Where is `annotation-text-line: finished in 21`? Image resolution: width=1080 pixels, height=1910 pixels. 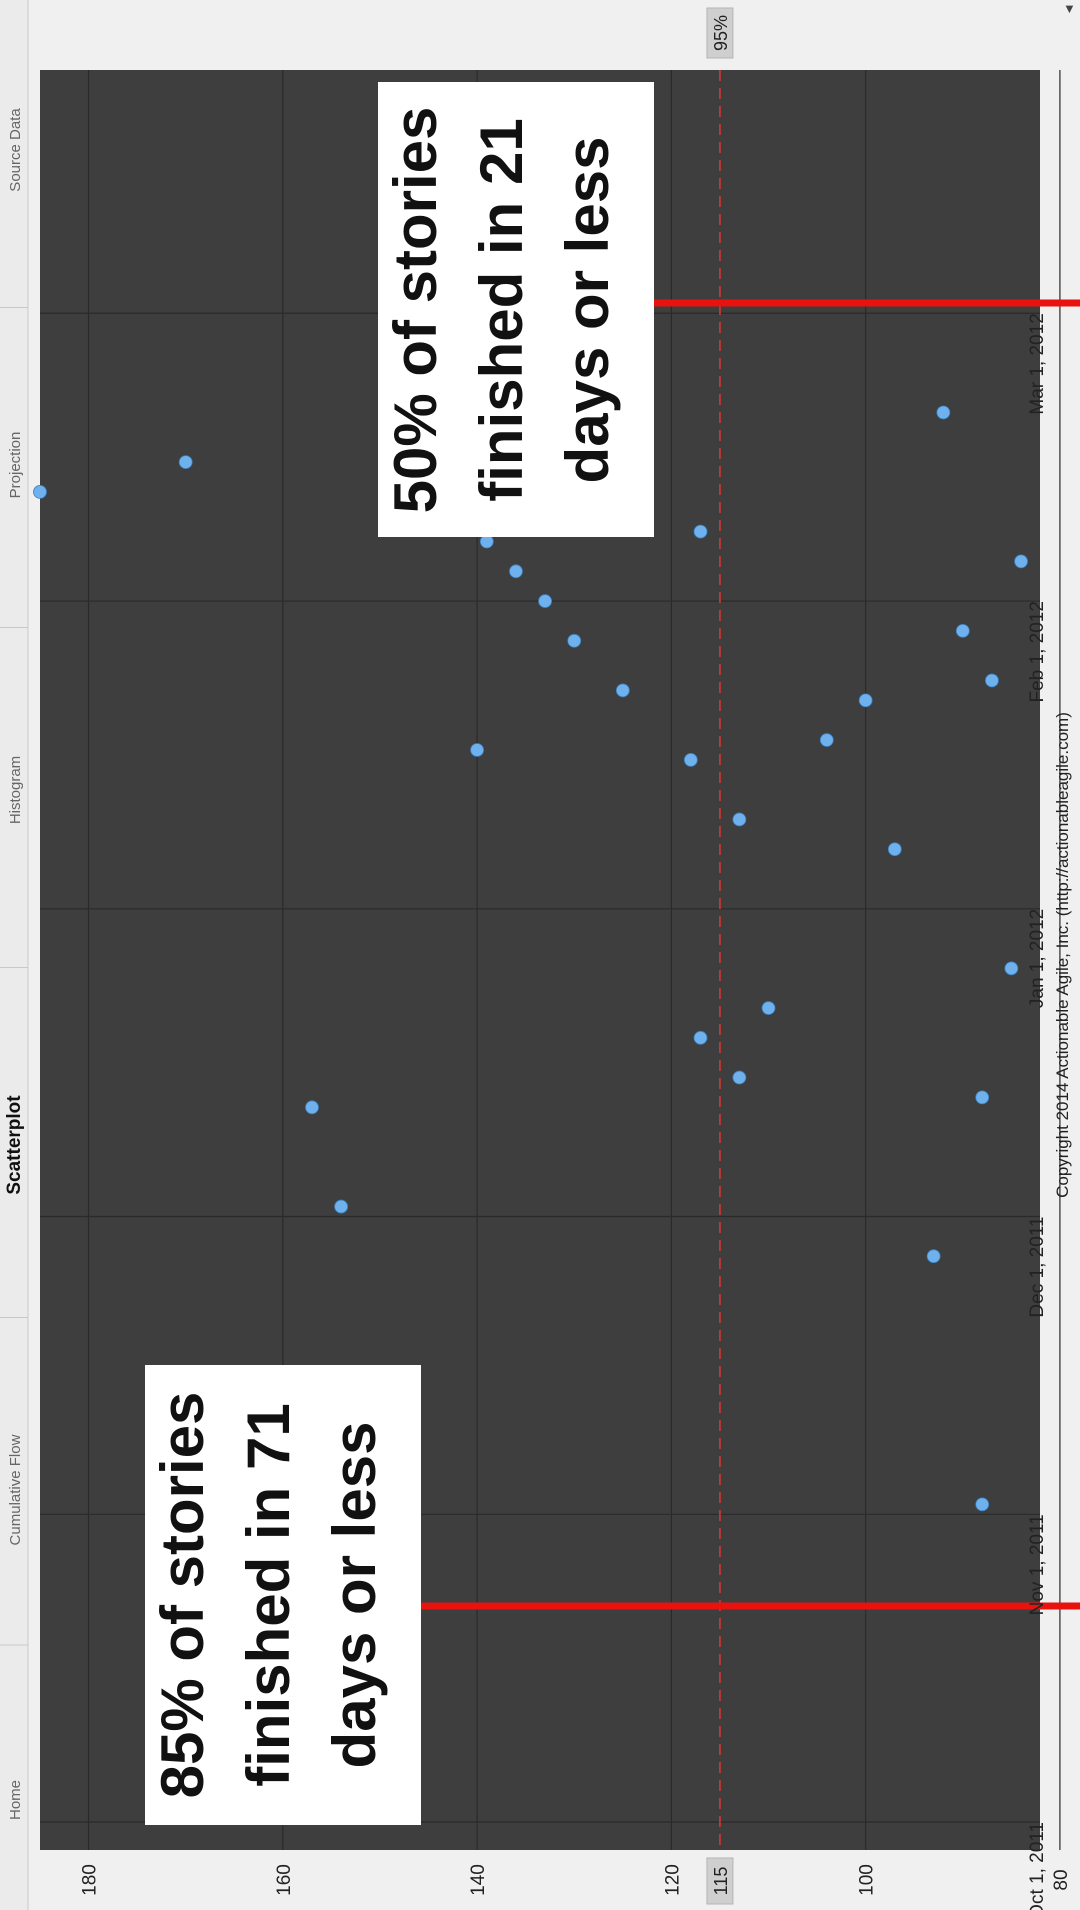
annotation-text-line: finished in 21 is located at coordinates (501, 309).